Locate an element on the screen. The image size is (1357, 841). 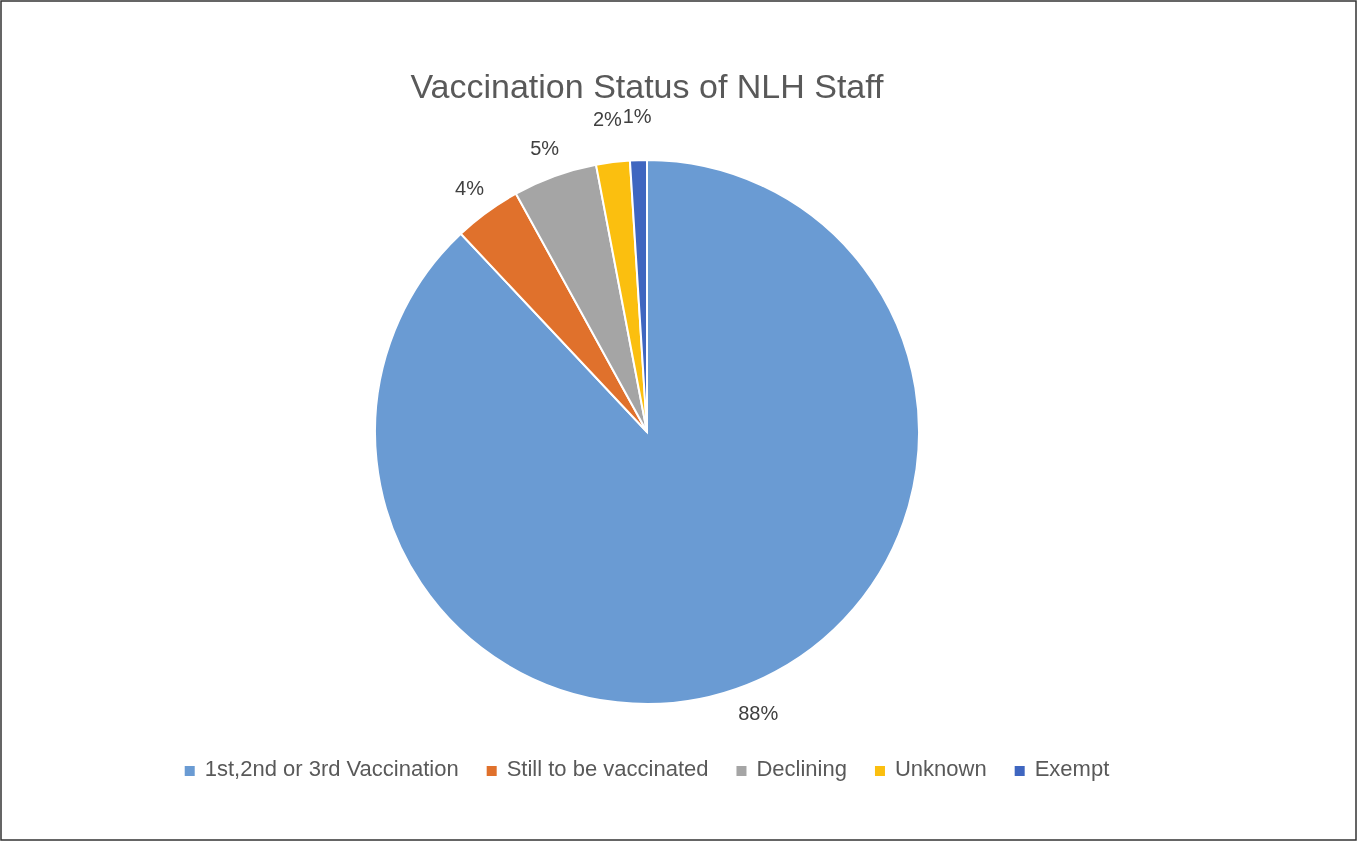
chart-title: Vaccination Status of NLH Staff is located at coordinates (647, 86).